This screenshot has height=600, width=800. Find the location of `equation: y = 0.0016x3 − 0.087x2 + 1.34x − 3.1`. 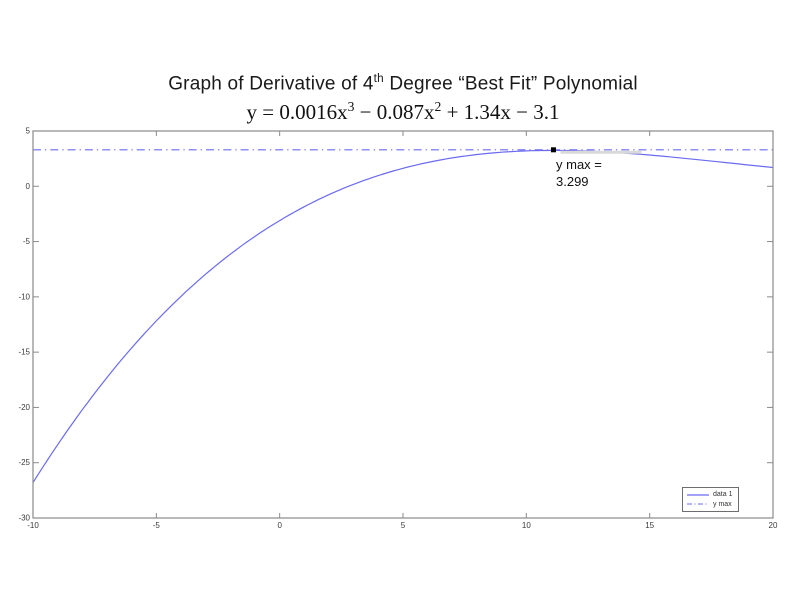

equation: y = 0.0016x3 − 0.087x2 + 1.34x − 3.1 is located at coordinates (400, 112).